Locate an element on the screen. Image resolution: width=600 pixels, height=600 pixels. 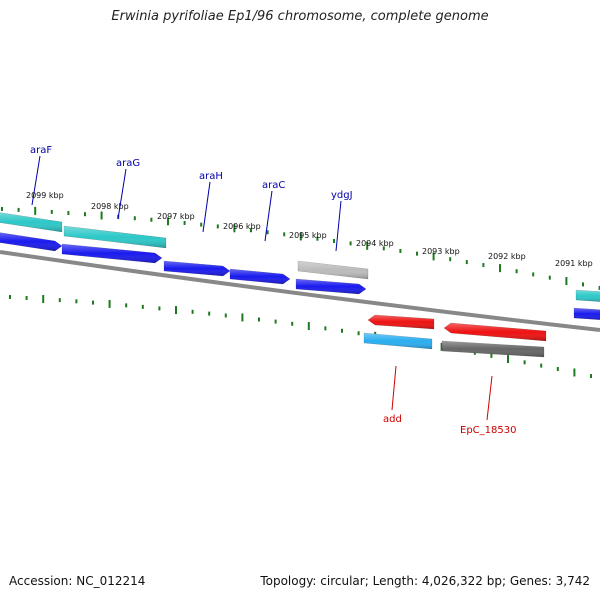
topology-value: circular is located at coordinates (342, 581).